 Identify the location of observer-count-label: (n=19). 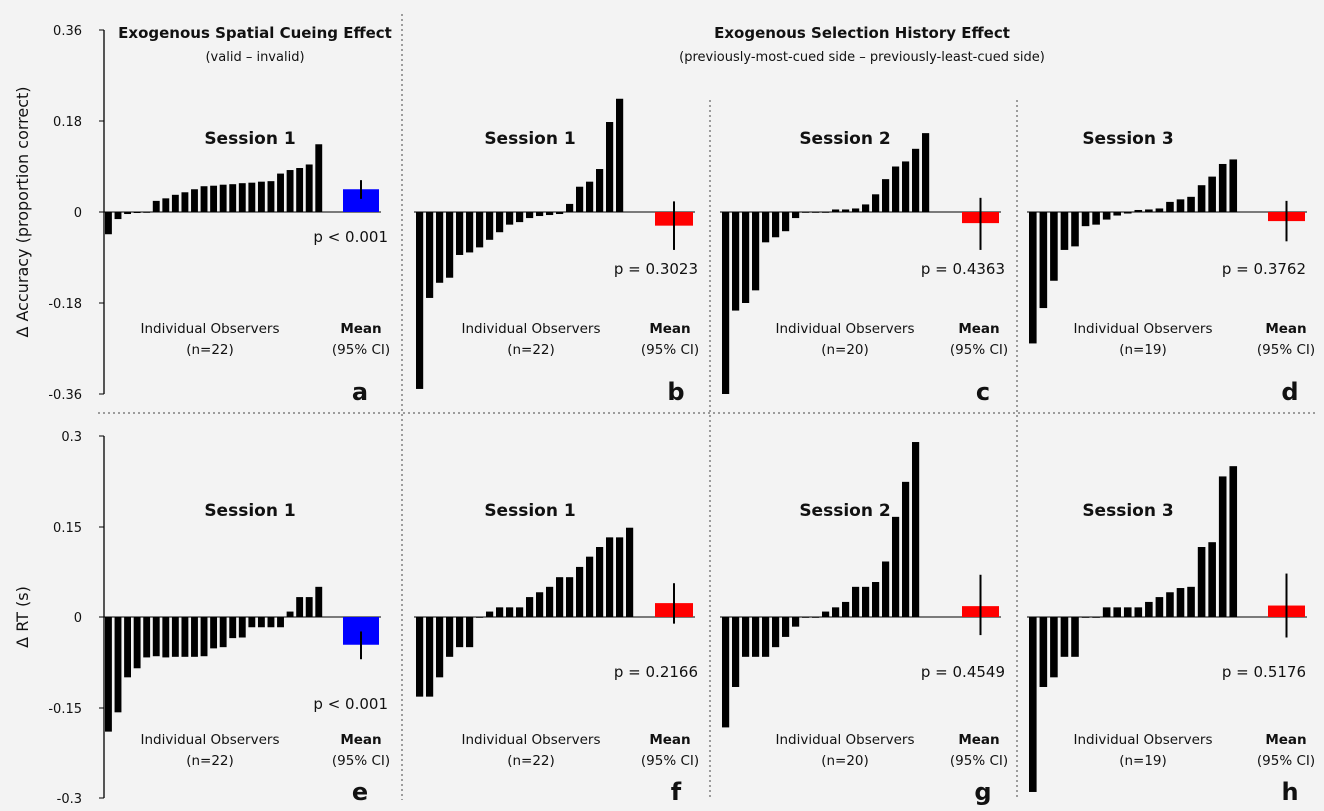
(1143, 350).